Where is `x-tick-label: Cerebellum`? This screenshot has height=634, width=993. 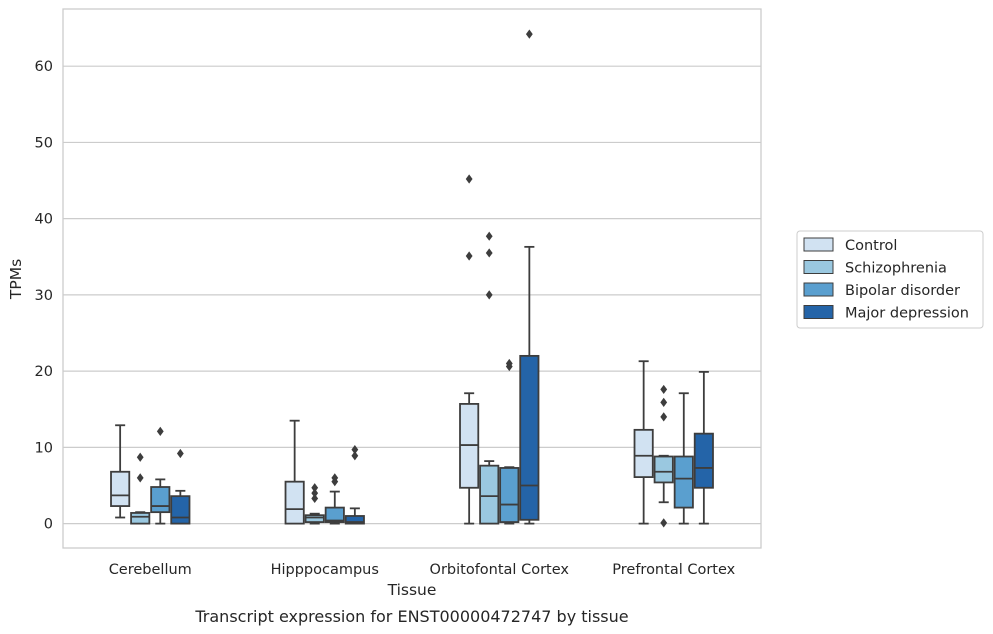 x-tick-label: Cerebellum is located at coordinates (150, 570).